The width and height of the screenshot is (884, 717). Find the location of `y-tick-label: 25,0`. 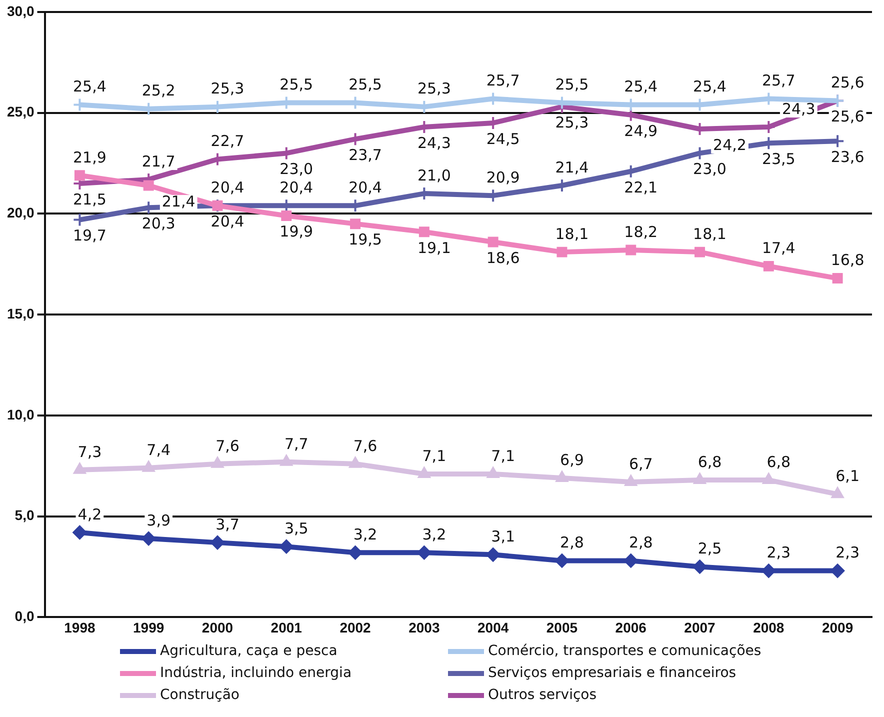

y-tick-label: 25,0 is located at coordinates (20, 112).